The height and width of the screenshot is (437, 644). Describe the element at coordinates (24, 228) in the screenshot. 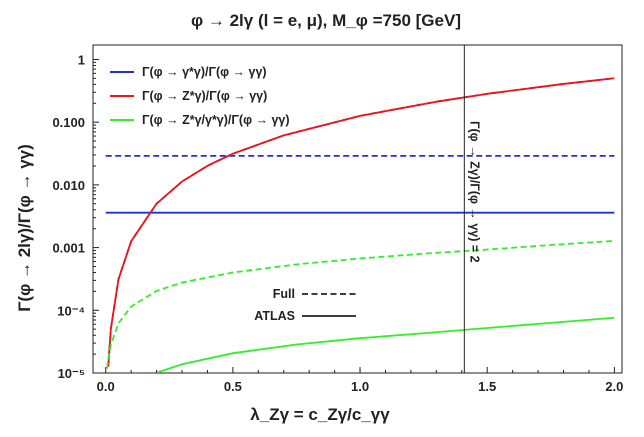

I see `y-axis-label: Γ(φ → 2lγ)/Γ(φ → γγ)` at that location.